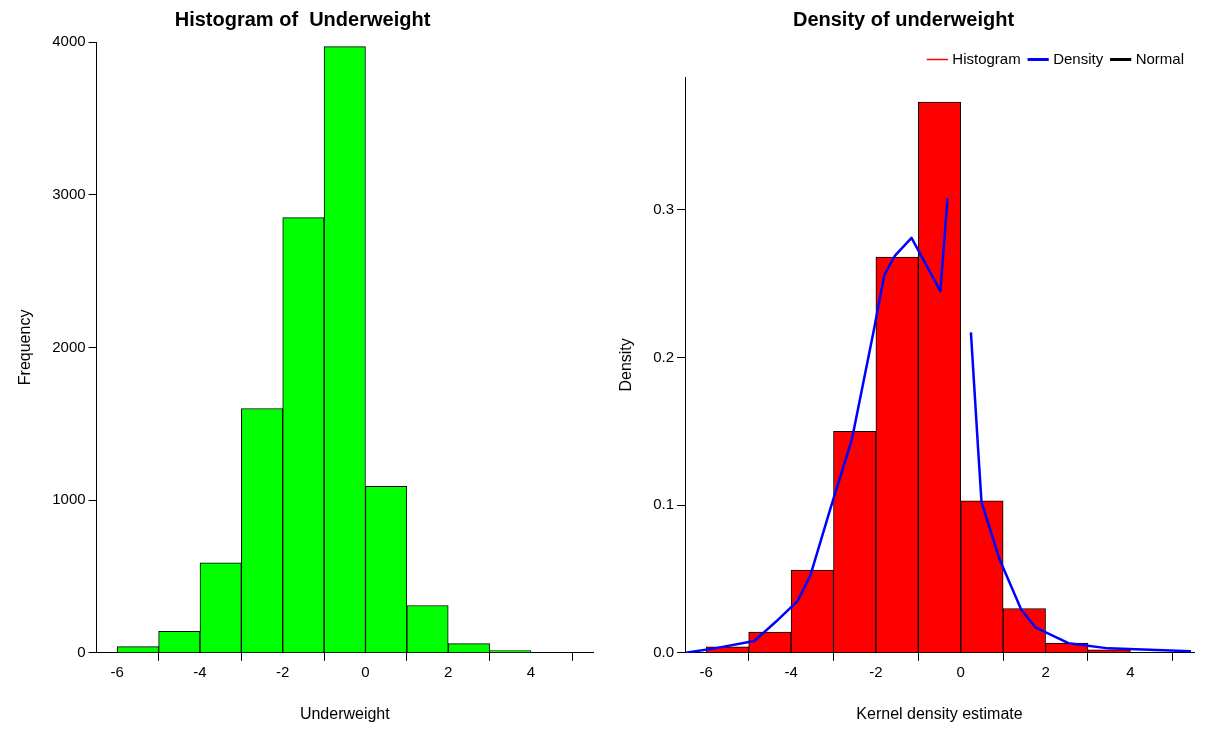 This screenshot has height=742, width=1213. I want to click on y-tick-label: 2000, so click(69, 346).